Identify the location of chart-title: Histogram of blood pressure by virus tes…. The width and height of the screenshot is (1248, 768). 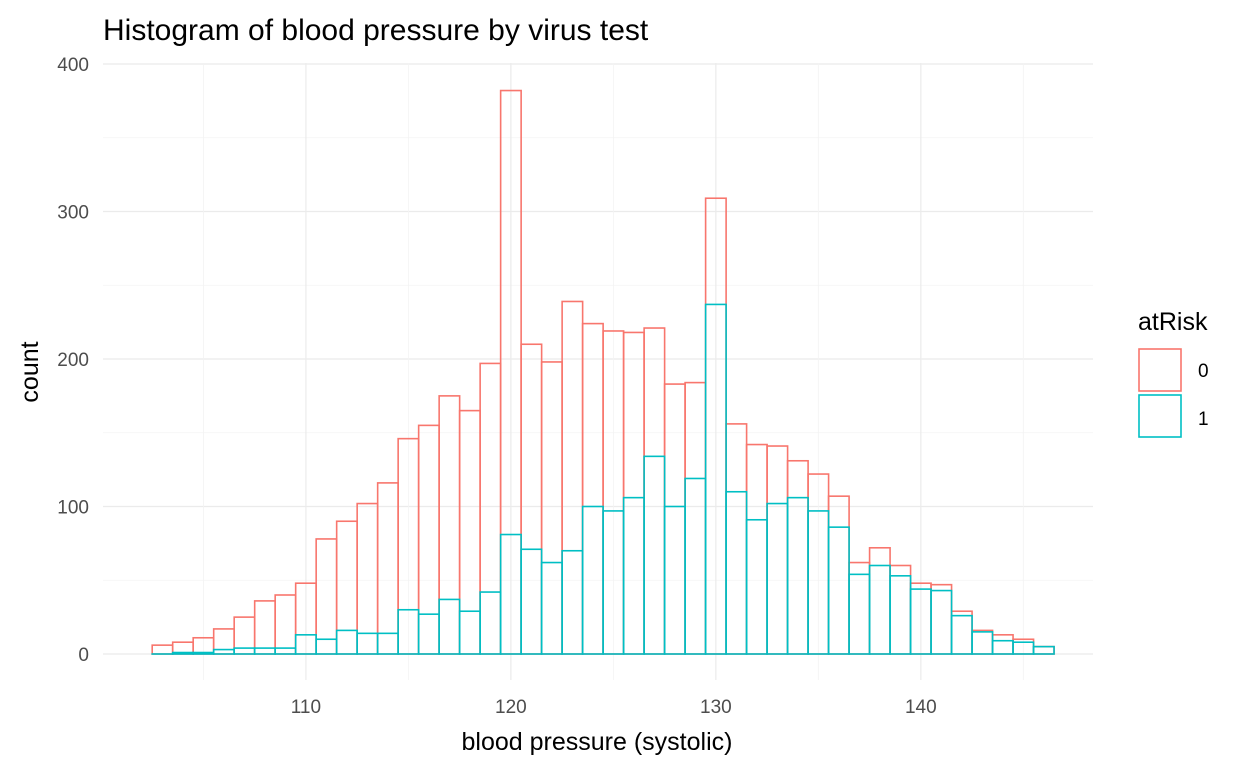
(376, 30).